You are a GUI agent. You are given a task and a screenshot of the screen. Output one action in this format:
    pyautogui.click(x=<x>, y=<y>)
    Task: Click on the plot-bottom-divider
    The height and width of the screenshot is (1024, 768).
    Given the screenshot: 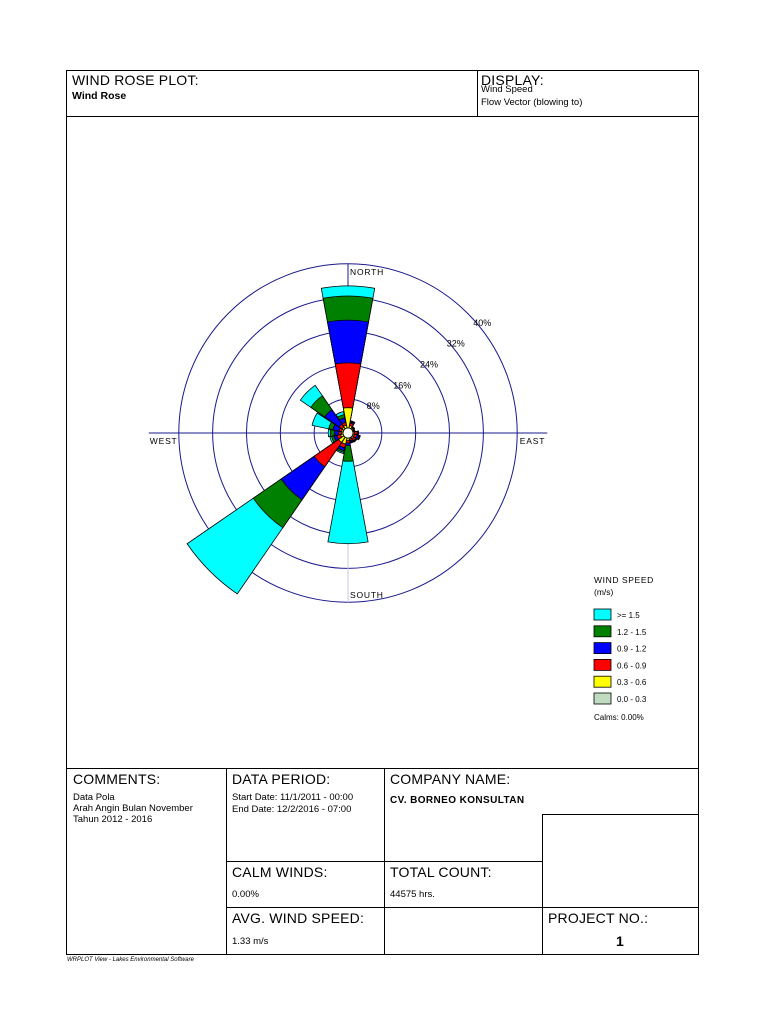 What is the action you would take?
    pyautogui.click(x=382, y=768)
    